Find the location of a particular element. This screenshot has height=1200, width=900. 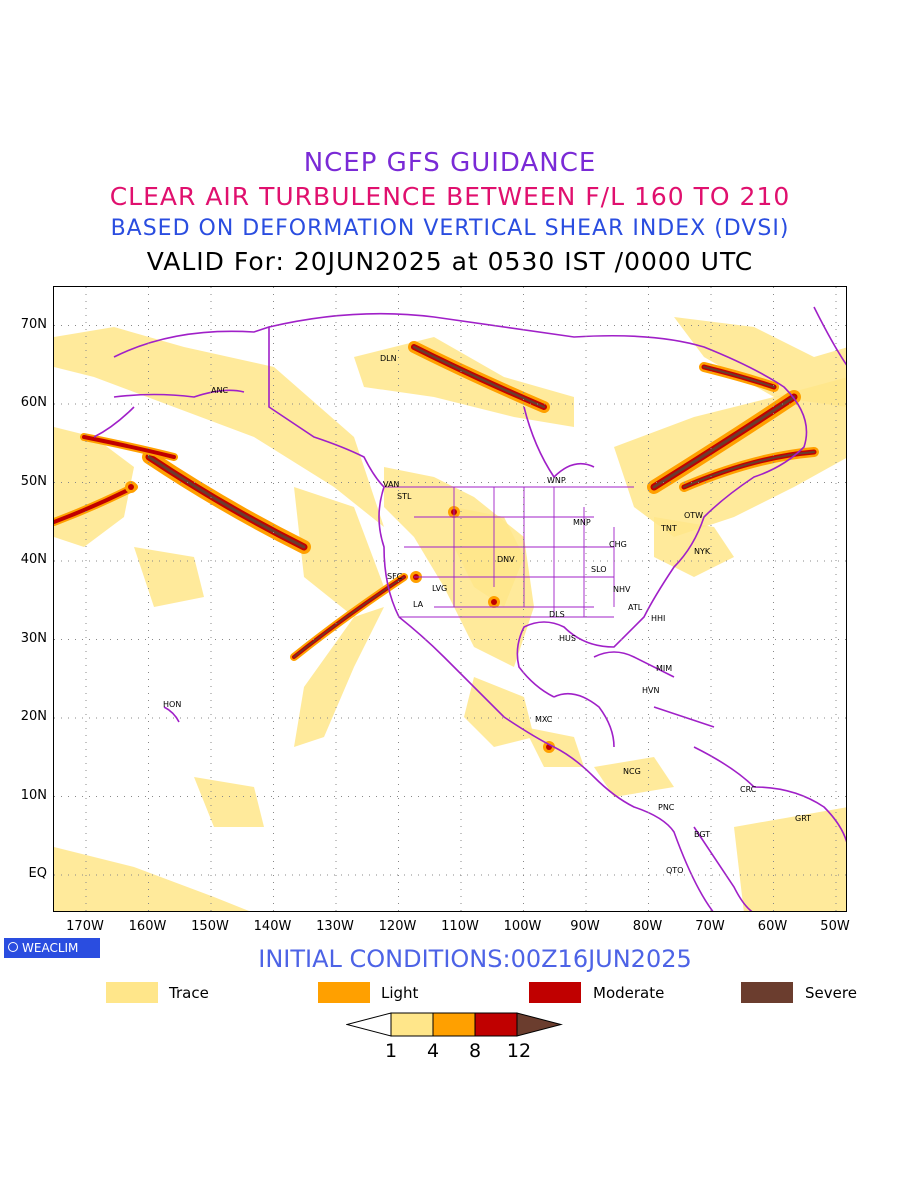

station-label: HHI is located at coordinates (658, 618).